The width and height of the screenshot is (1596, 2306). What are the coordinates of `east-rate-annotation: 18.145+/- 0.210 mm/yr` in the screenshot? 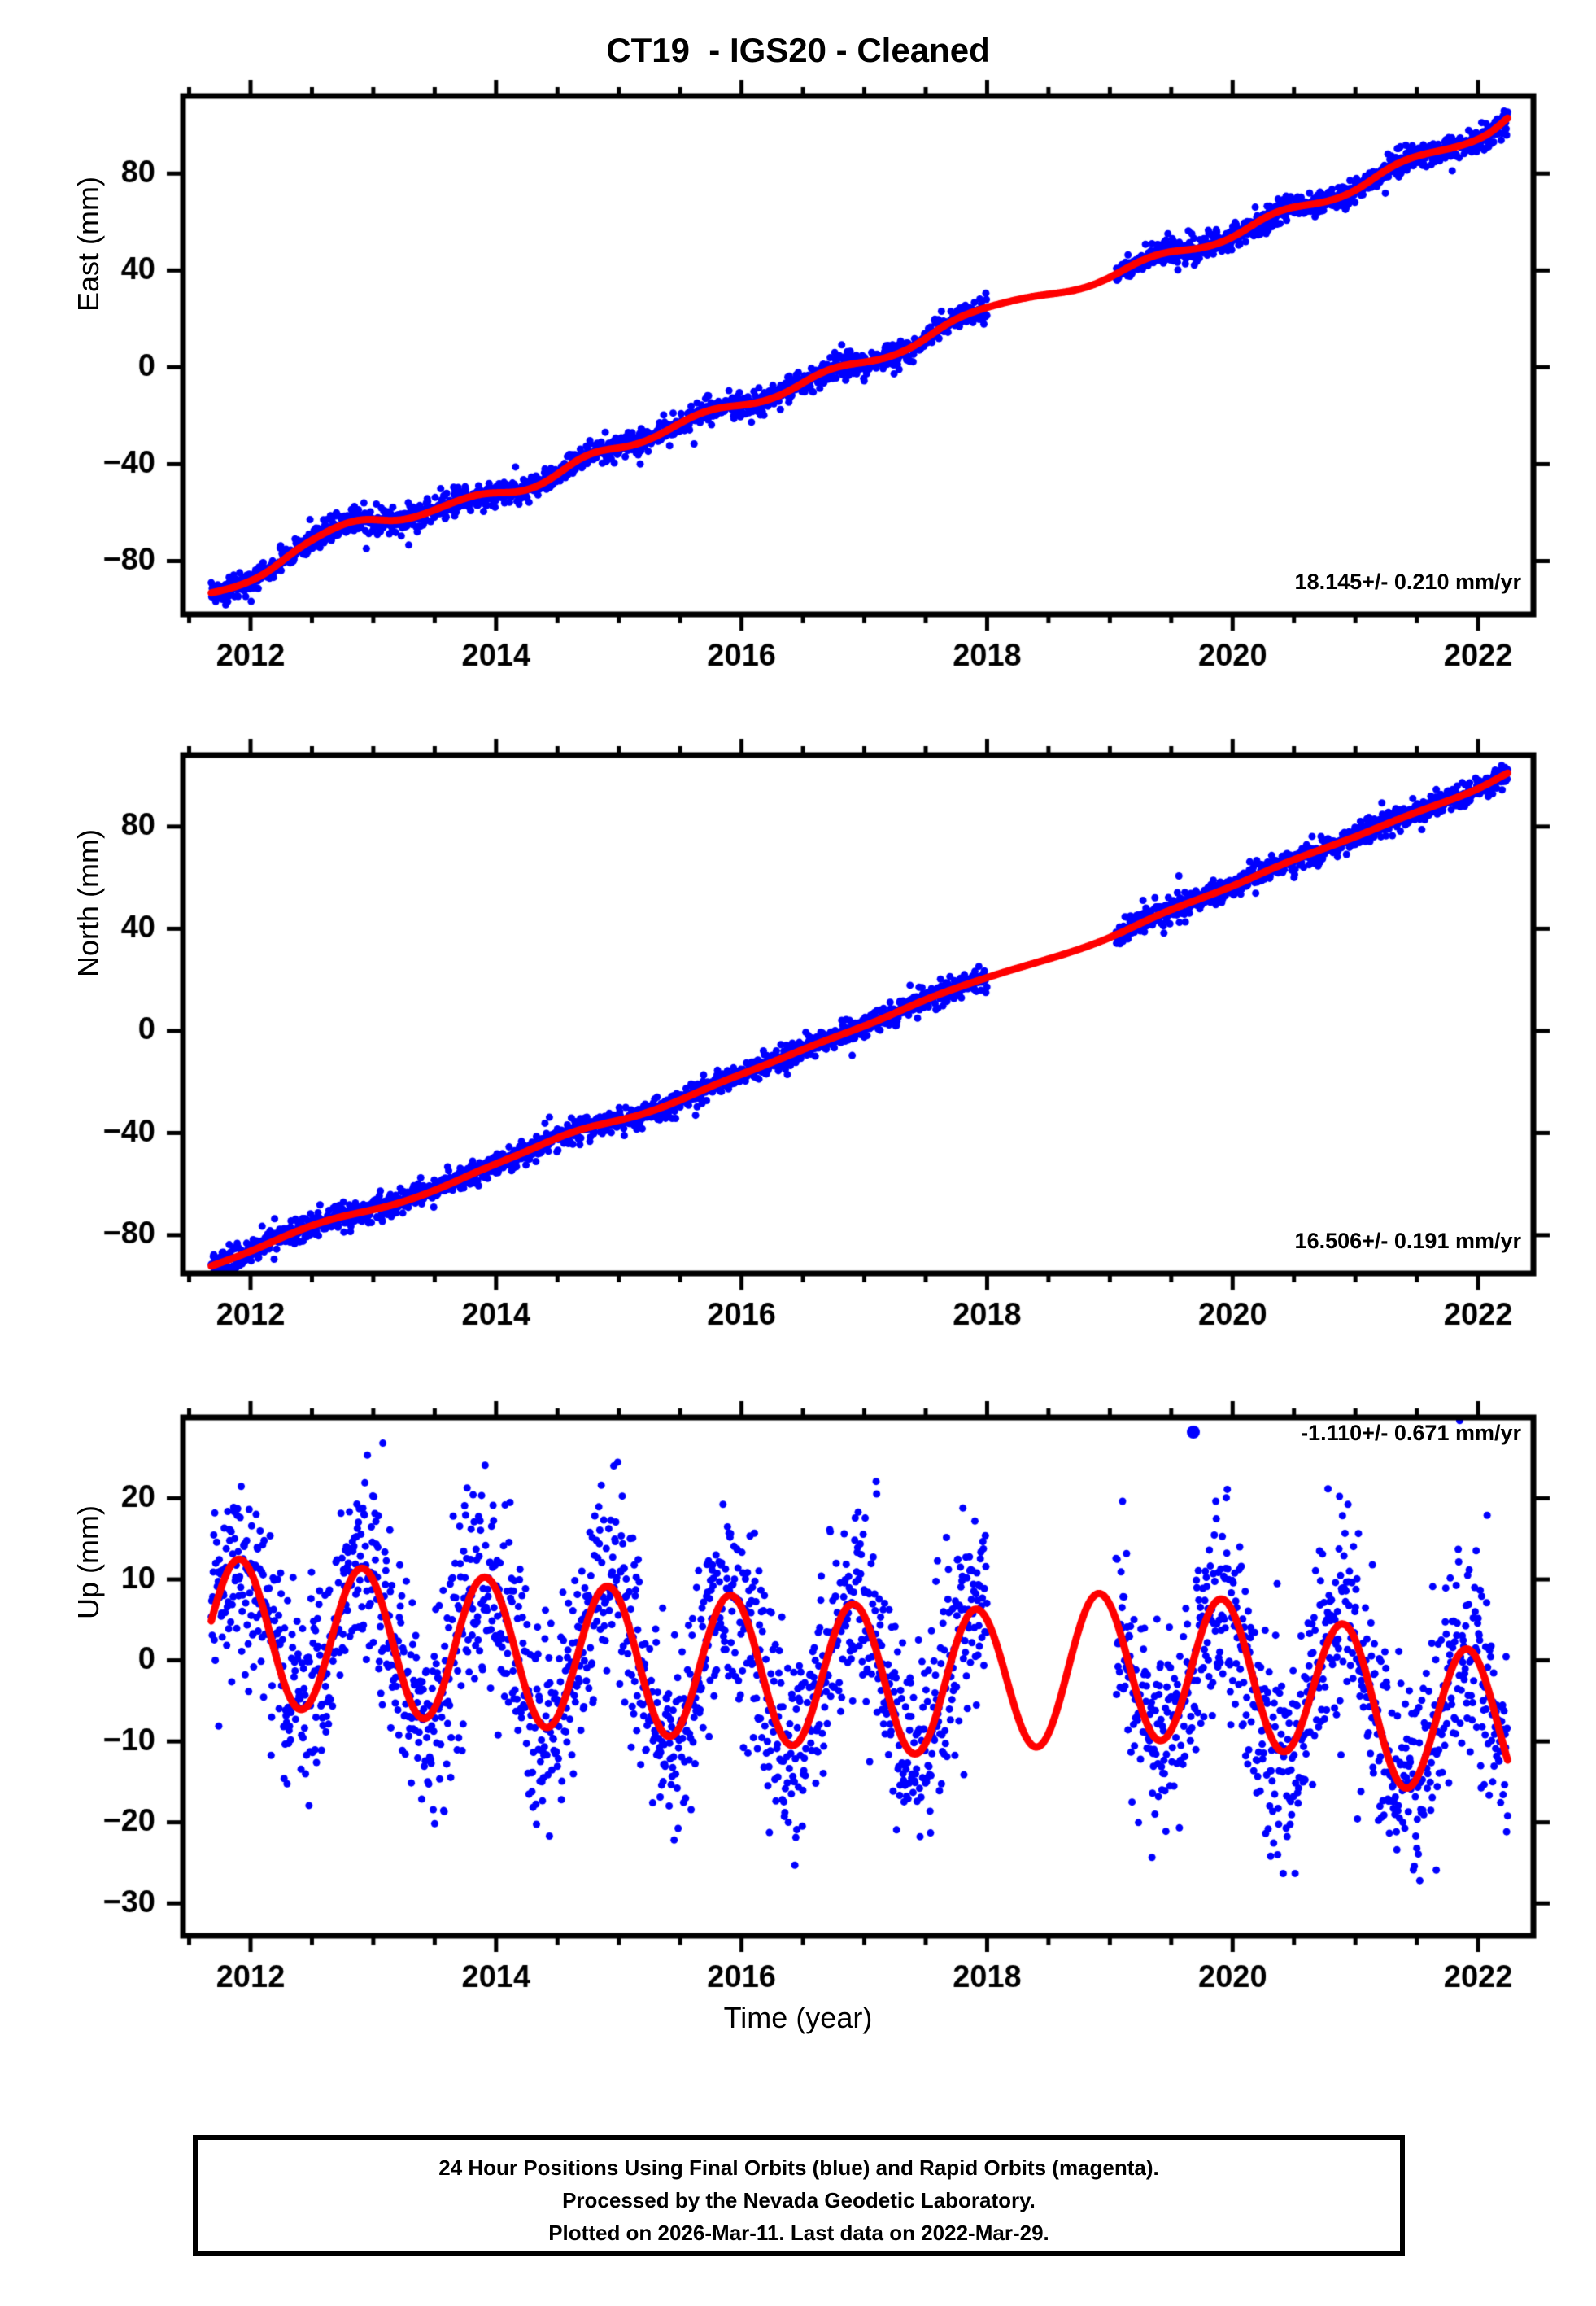 It's located at (1407, 582).